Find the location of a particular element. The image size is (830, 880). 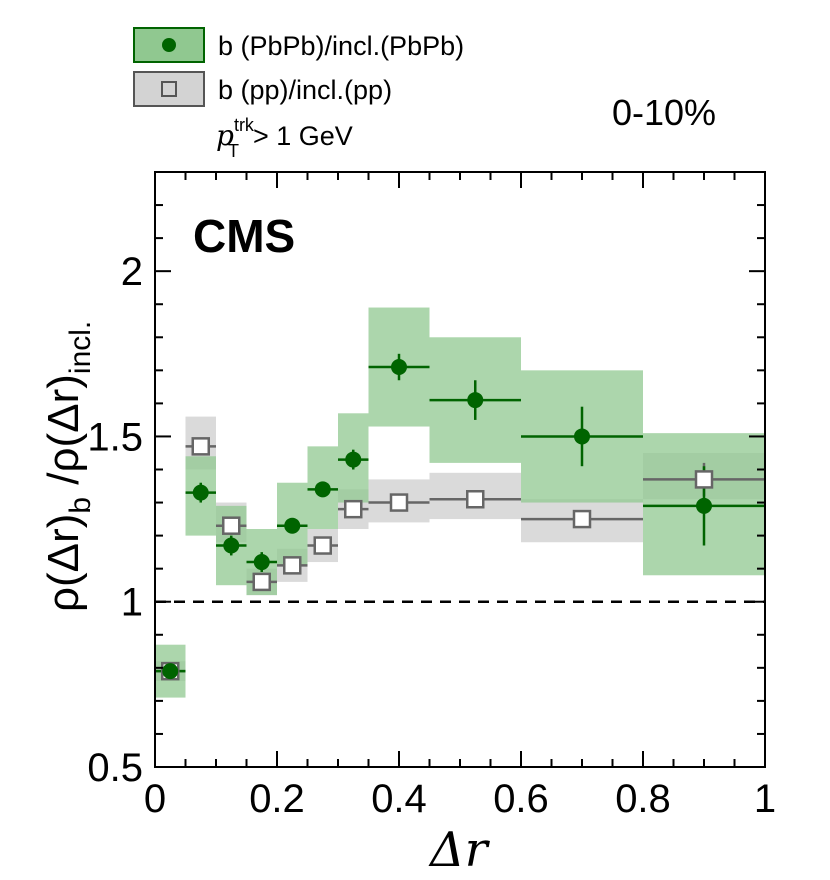

experiment-label: CMS is located at coordinates (244, 236).